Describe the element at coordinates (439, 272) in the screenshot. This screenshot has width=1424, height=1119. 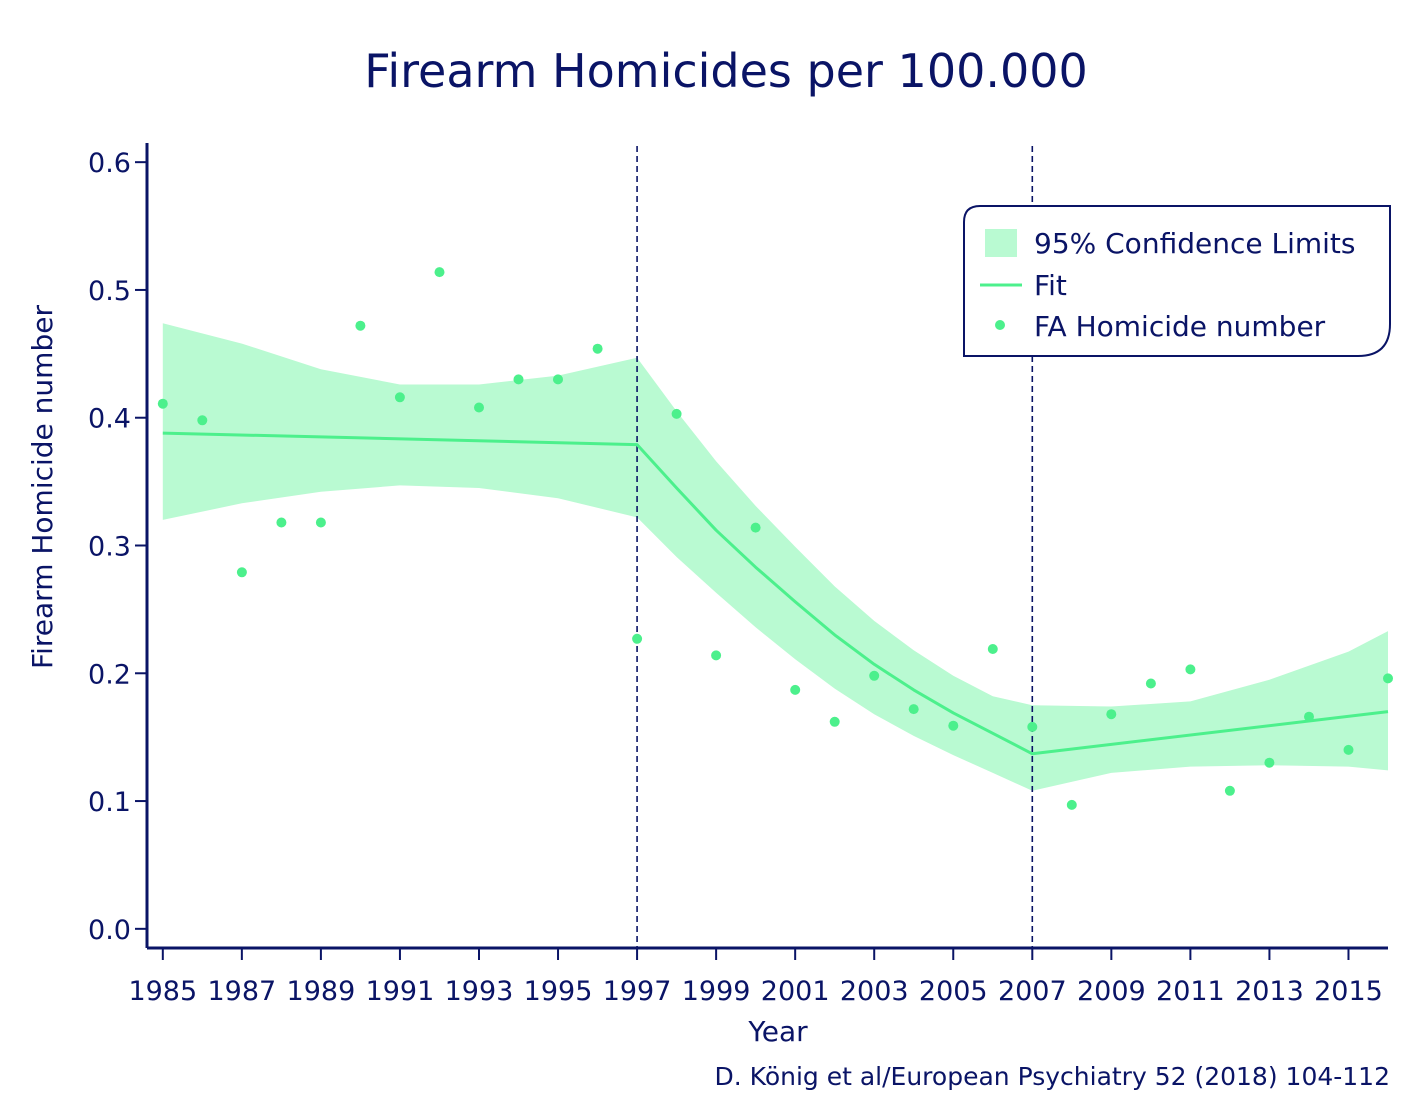
I see `data-point-1992` at that location.